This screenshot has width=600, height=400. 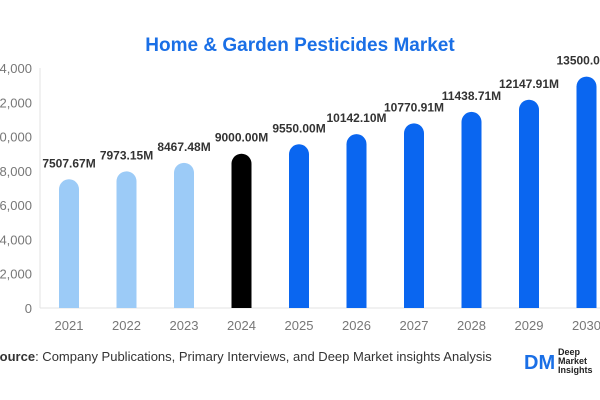 What do you see at coordinates (28, 308) in the screenshot?
I see `y-tick-label: 0` at bounding box center [28, 308].